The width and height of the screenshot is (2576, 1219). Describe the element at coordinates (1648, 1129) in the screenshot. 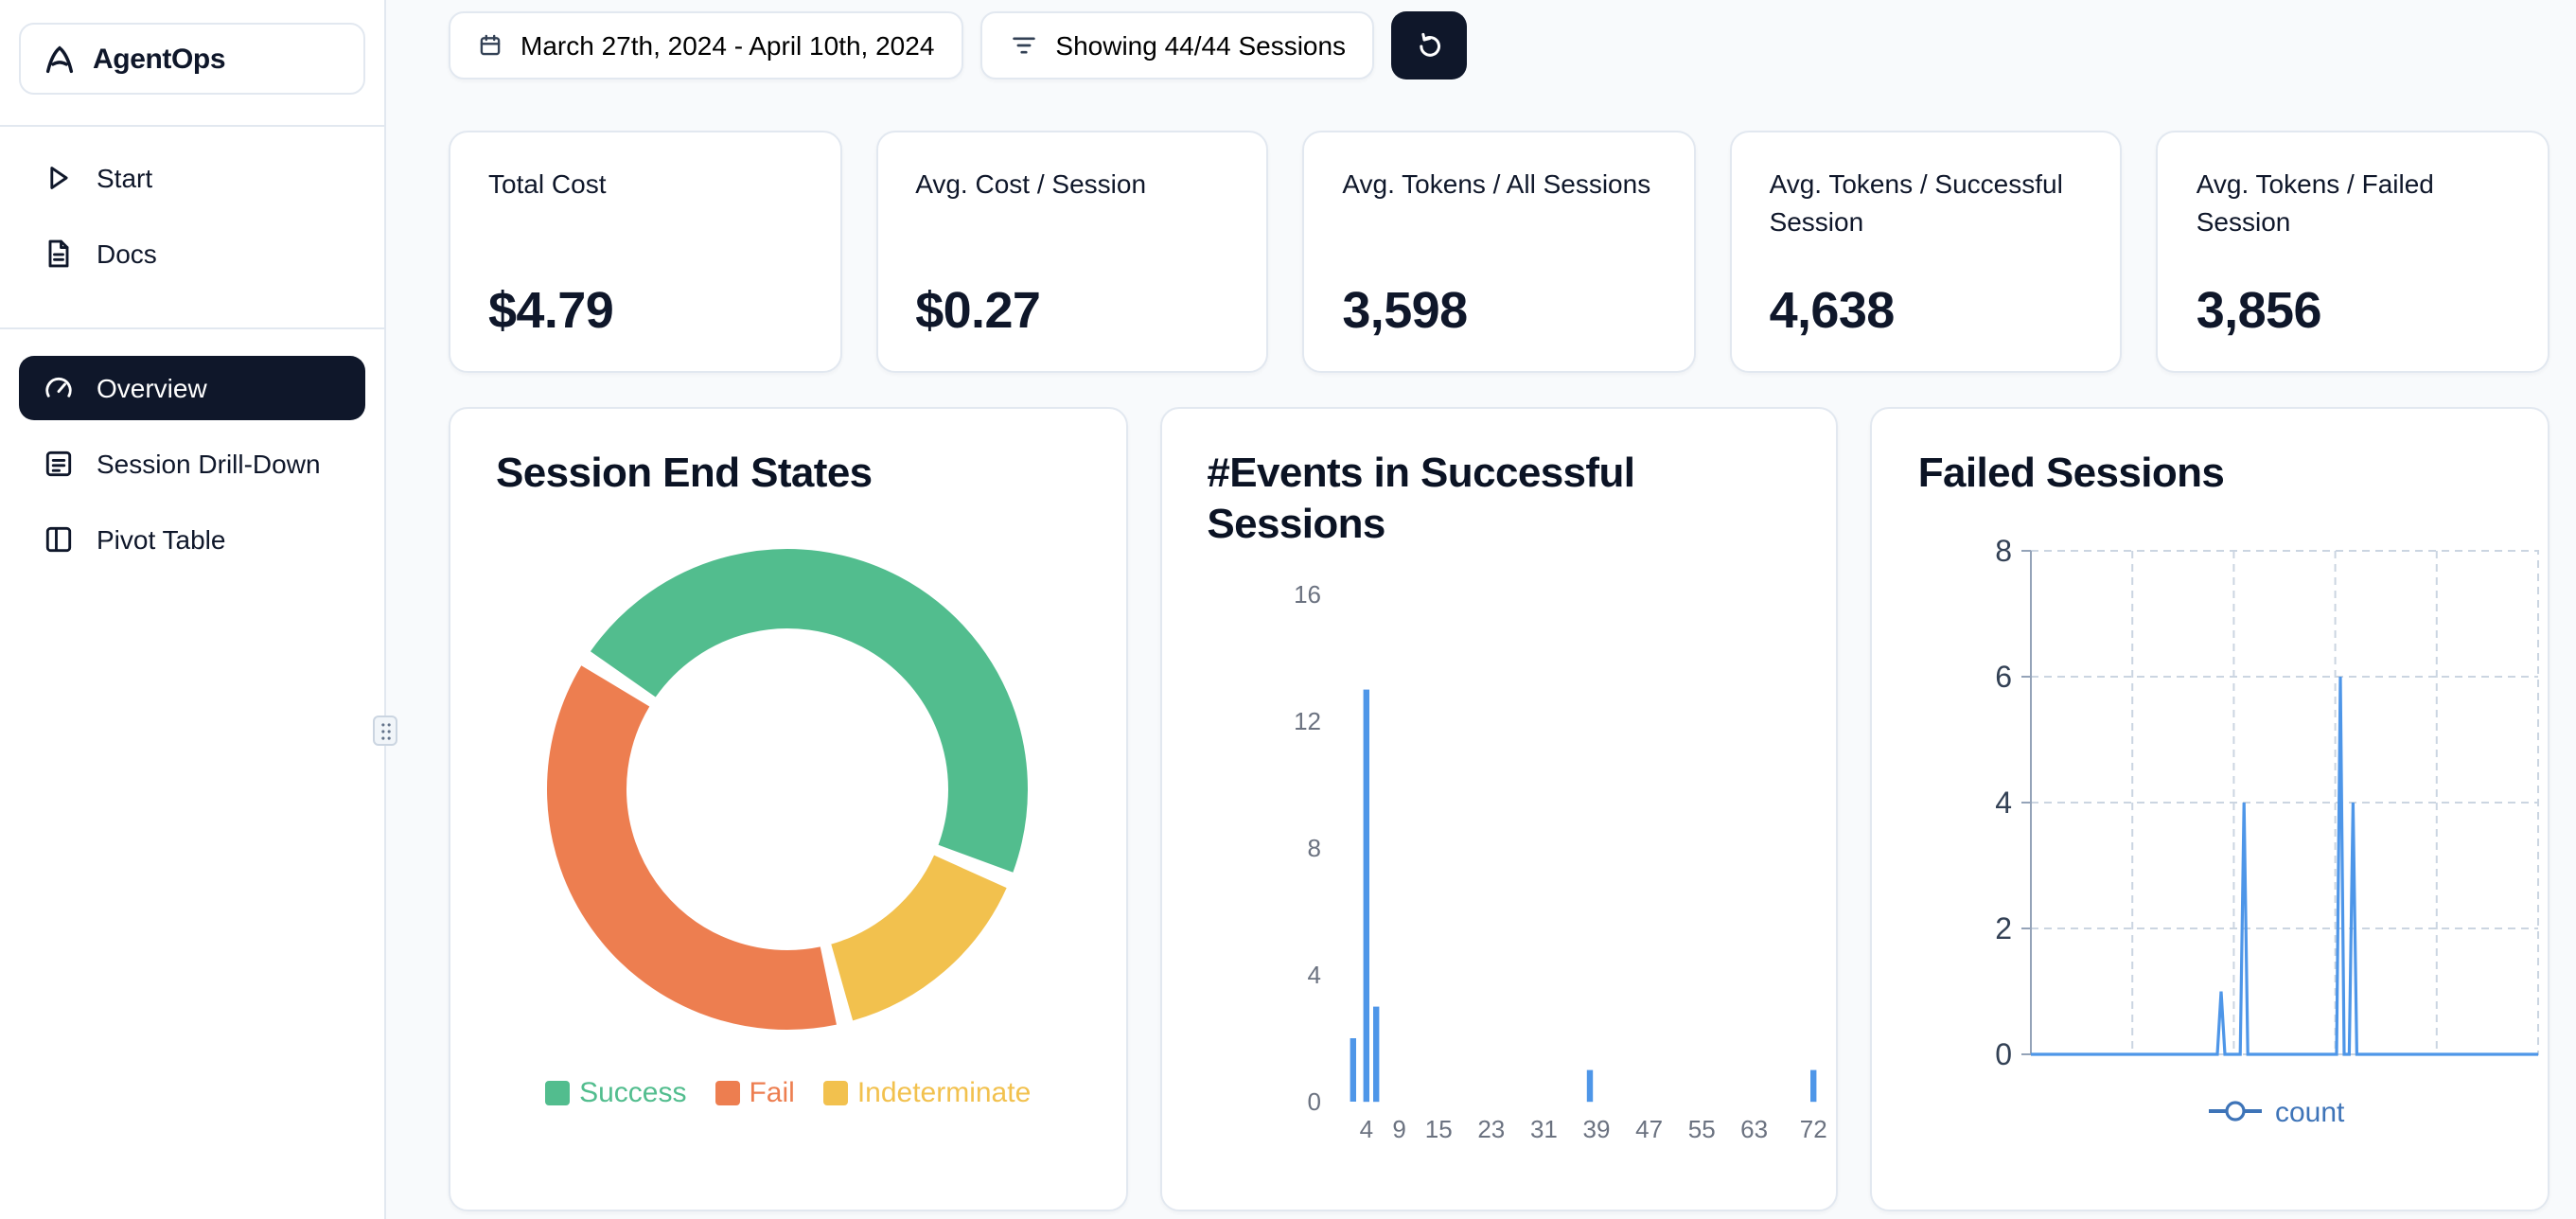

I see `svg-text: 47` at that location.